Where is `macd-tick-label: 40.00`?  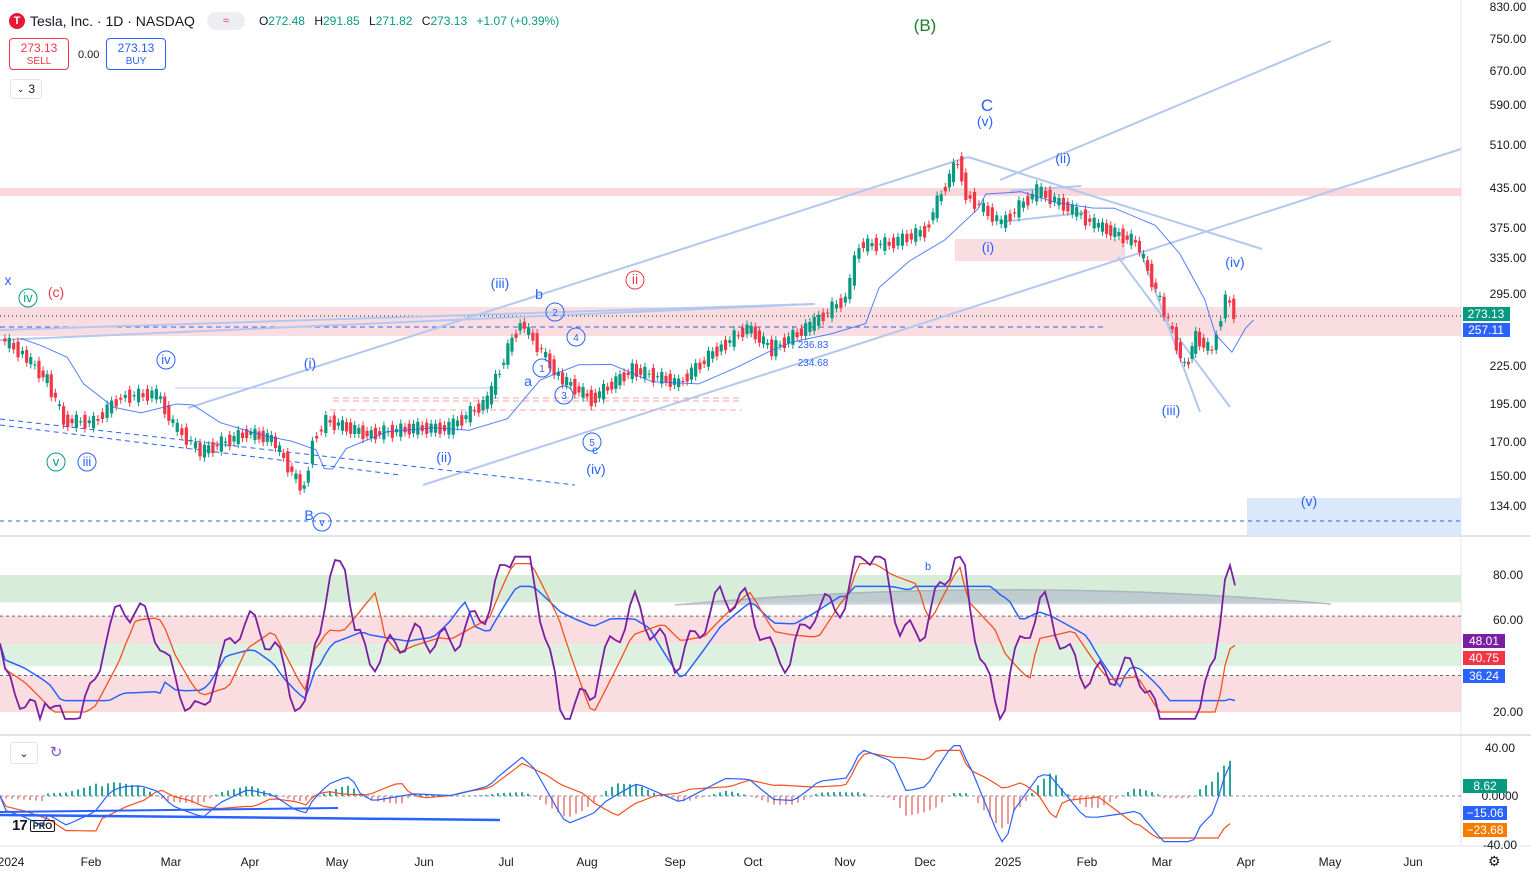 macd-tick-label: 40.00 is located at coordinates (1500, 748).